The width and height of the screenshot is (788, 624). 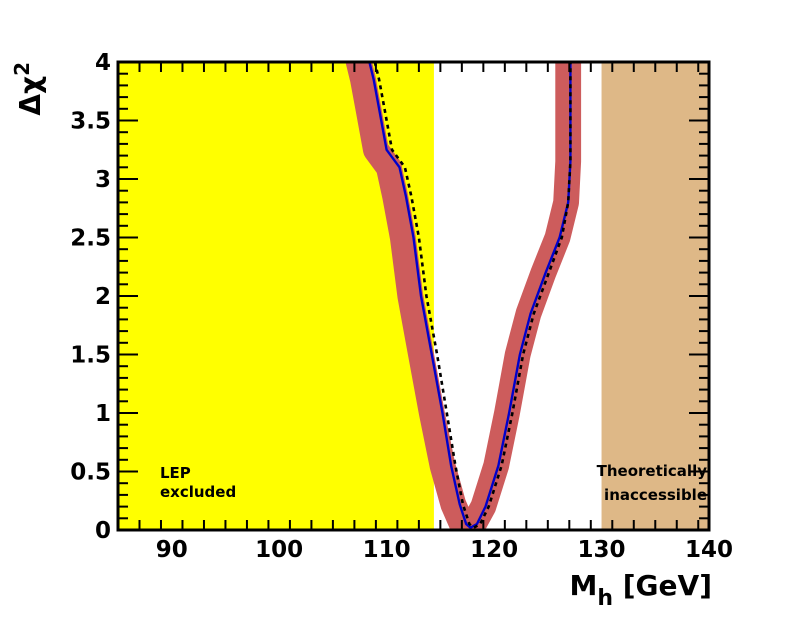 What do you see at coordinates (103, 414) in the screenshot?
I see `y-tick-label: 1` at bounding box center [103, 414].